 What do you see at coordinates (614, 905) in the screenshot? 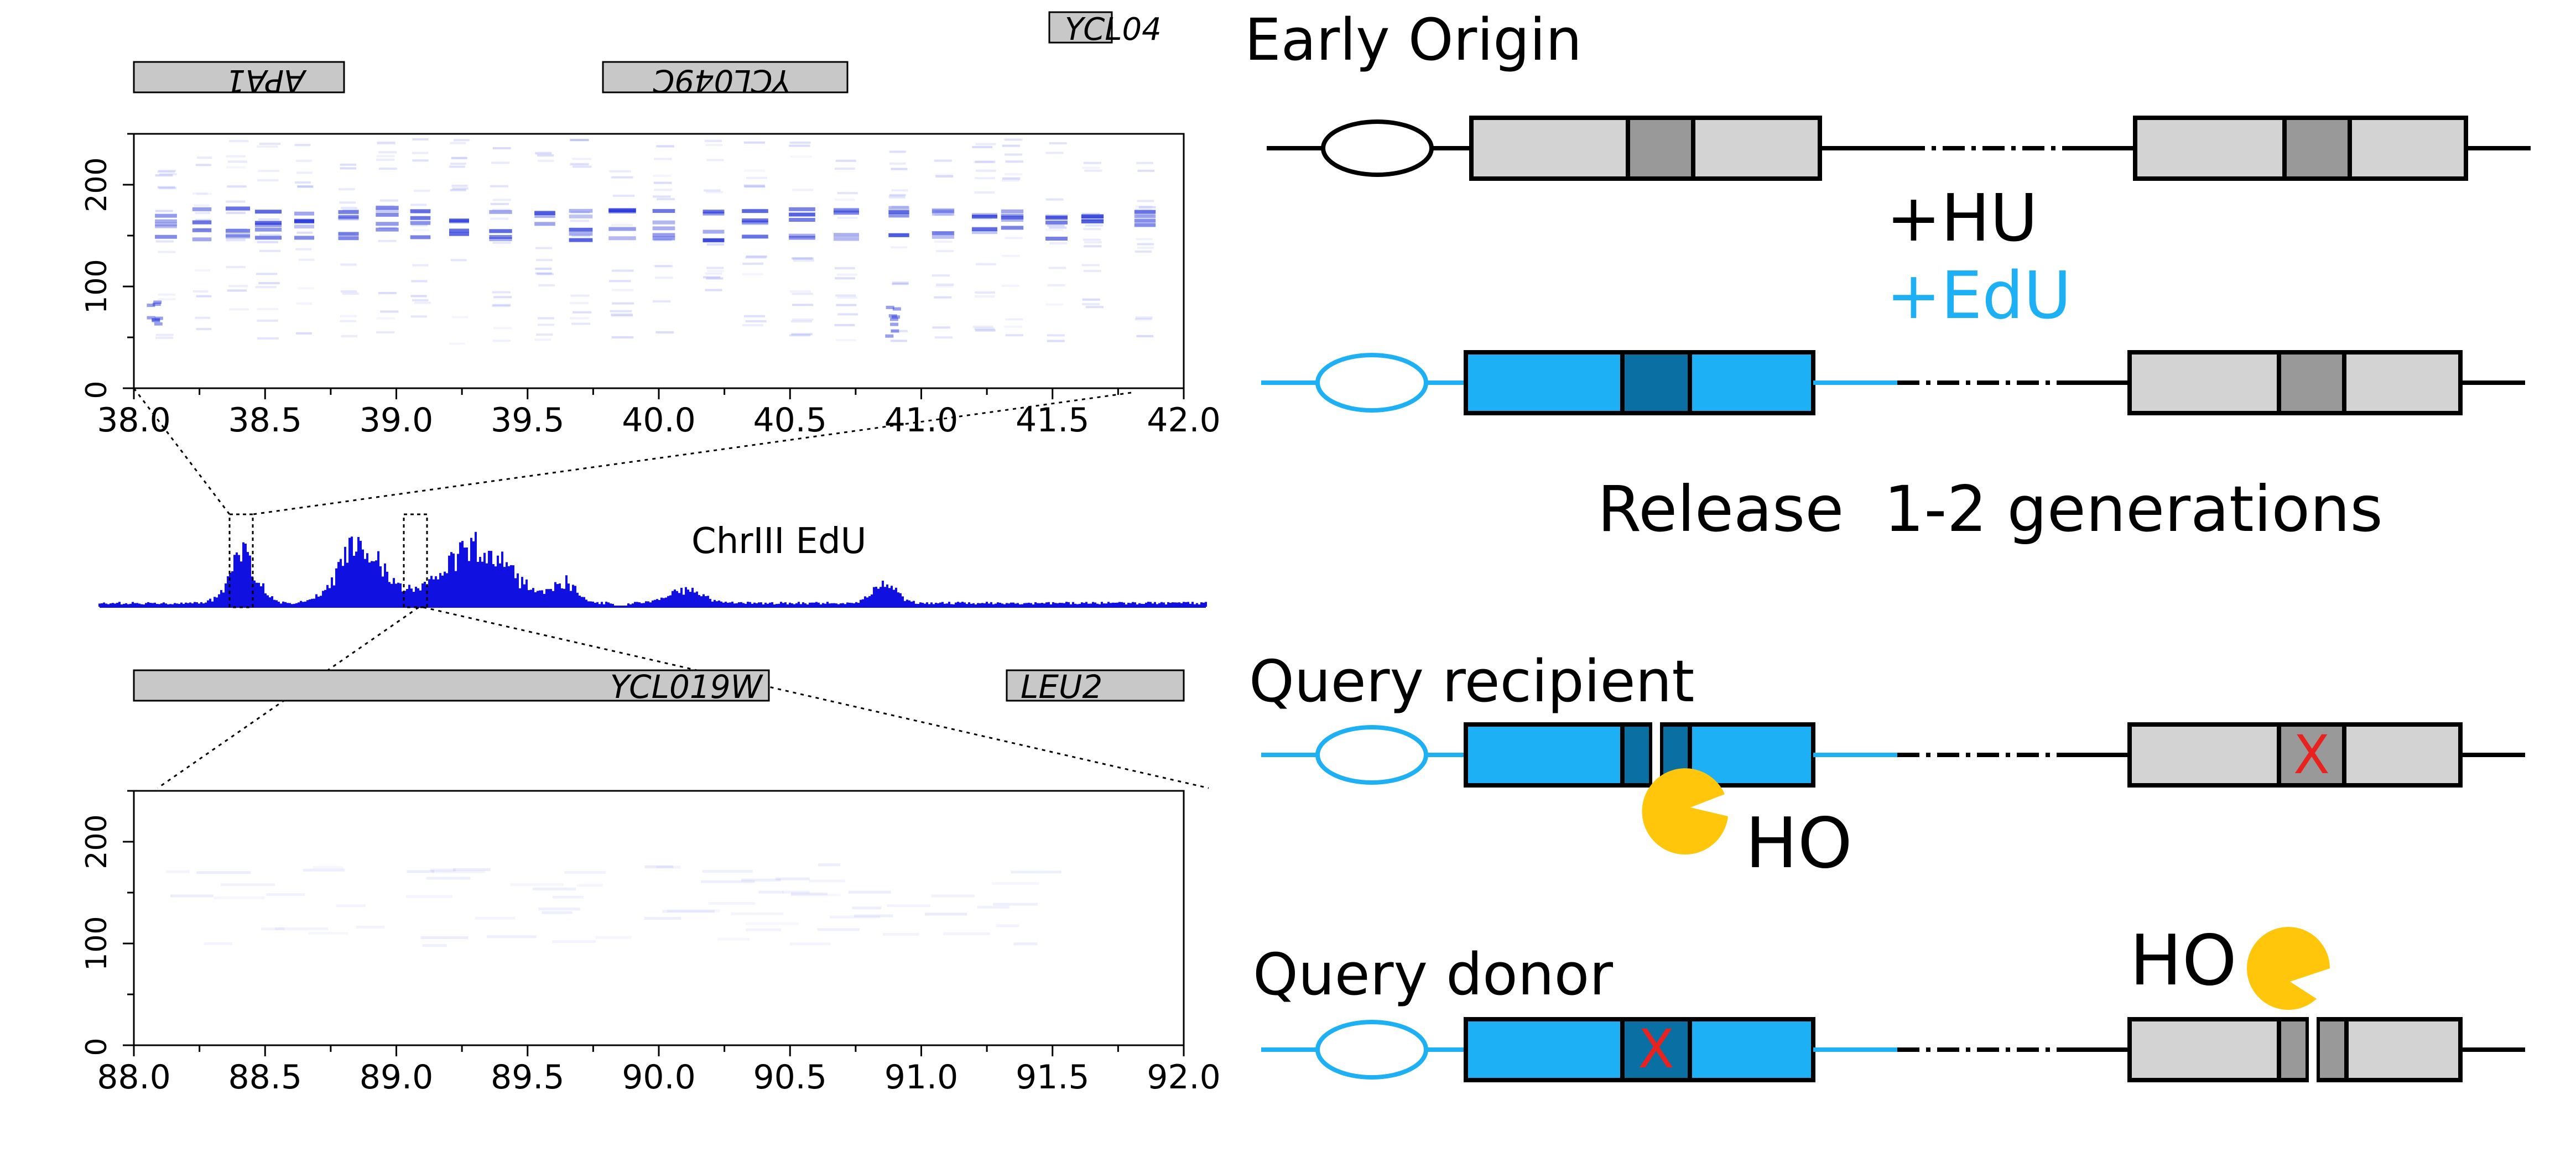
I see `bottom-heatmap` at bounding box center [614, 905].